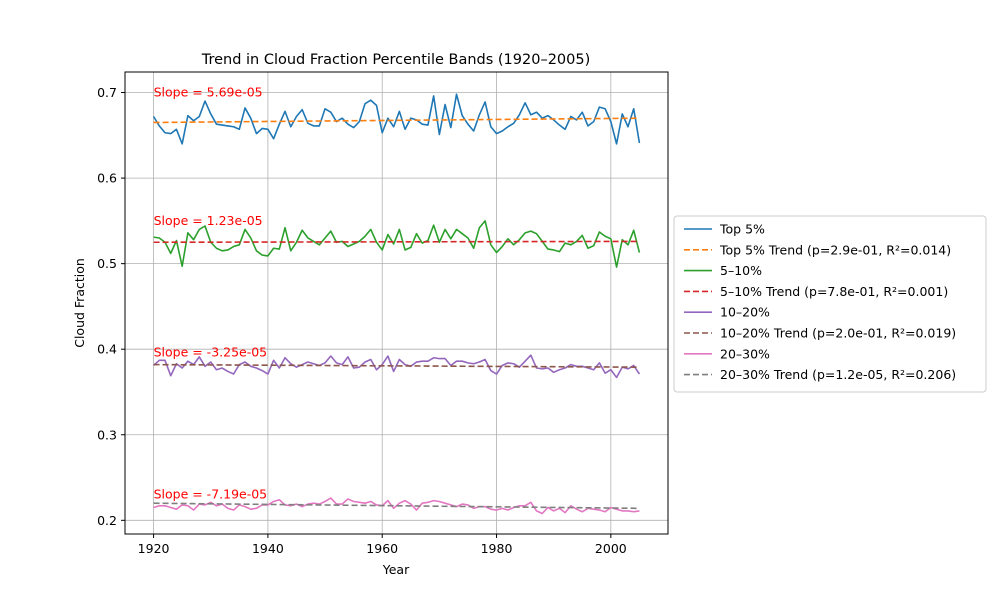 This screenshot has height=600, width=1000. I want to click on y-tick-label: 0.3, so click(107, 434).